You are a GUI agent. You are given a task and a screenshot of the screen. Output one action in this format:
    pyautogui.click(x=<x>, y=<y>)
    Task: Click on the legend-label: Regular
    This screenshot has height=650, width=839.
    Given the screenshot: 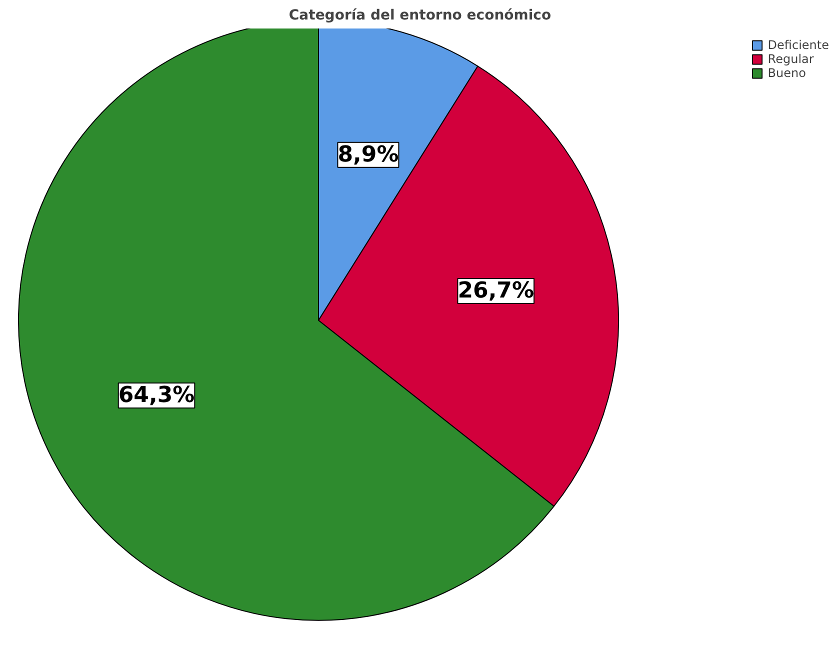 What is the action you would take?
    pyautogui.click(x=791, y=59)
    